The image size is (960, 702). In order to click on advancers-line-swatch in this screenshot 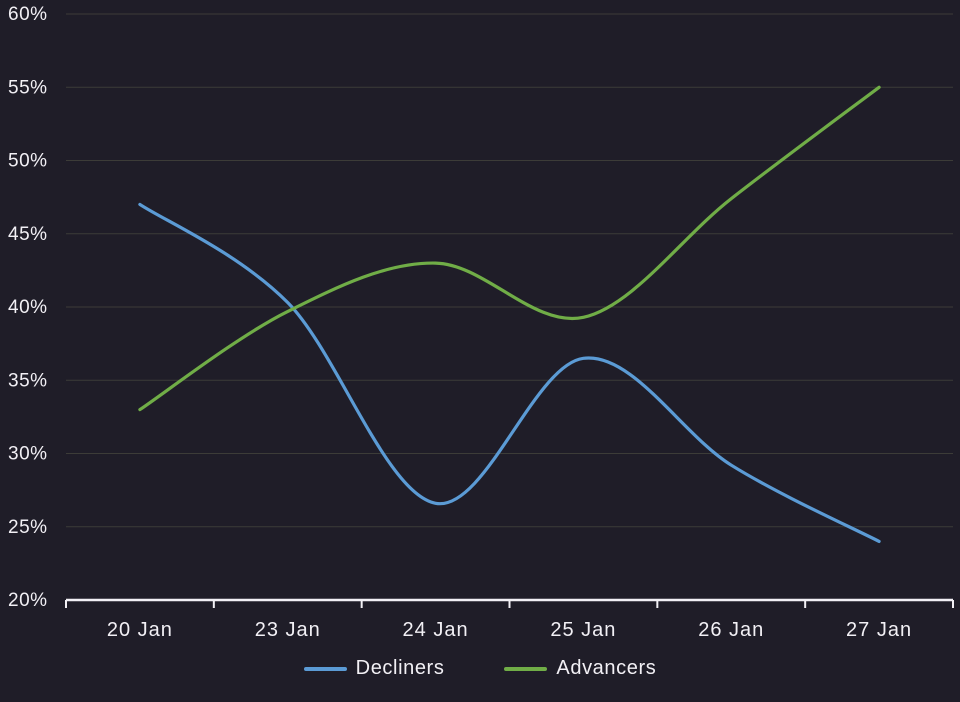, I will do `click(526, 668)`.